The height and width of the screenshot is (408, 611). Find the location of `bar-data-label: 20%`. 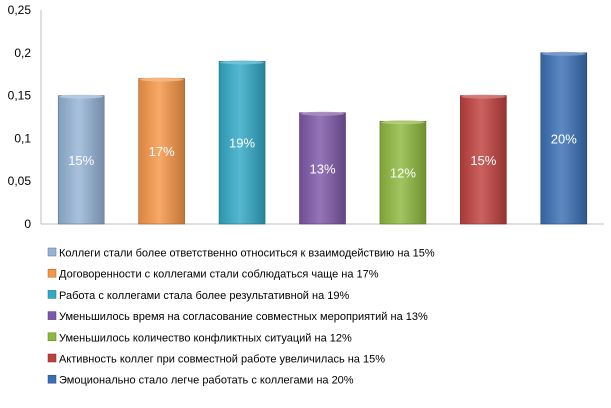

bar-data-label: 20% is located at coordinates (564, 138).